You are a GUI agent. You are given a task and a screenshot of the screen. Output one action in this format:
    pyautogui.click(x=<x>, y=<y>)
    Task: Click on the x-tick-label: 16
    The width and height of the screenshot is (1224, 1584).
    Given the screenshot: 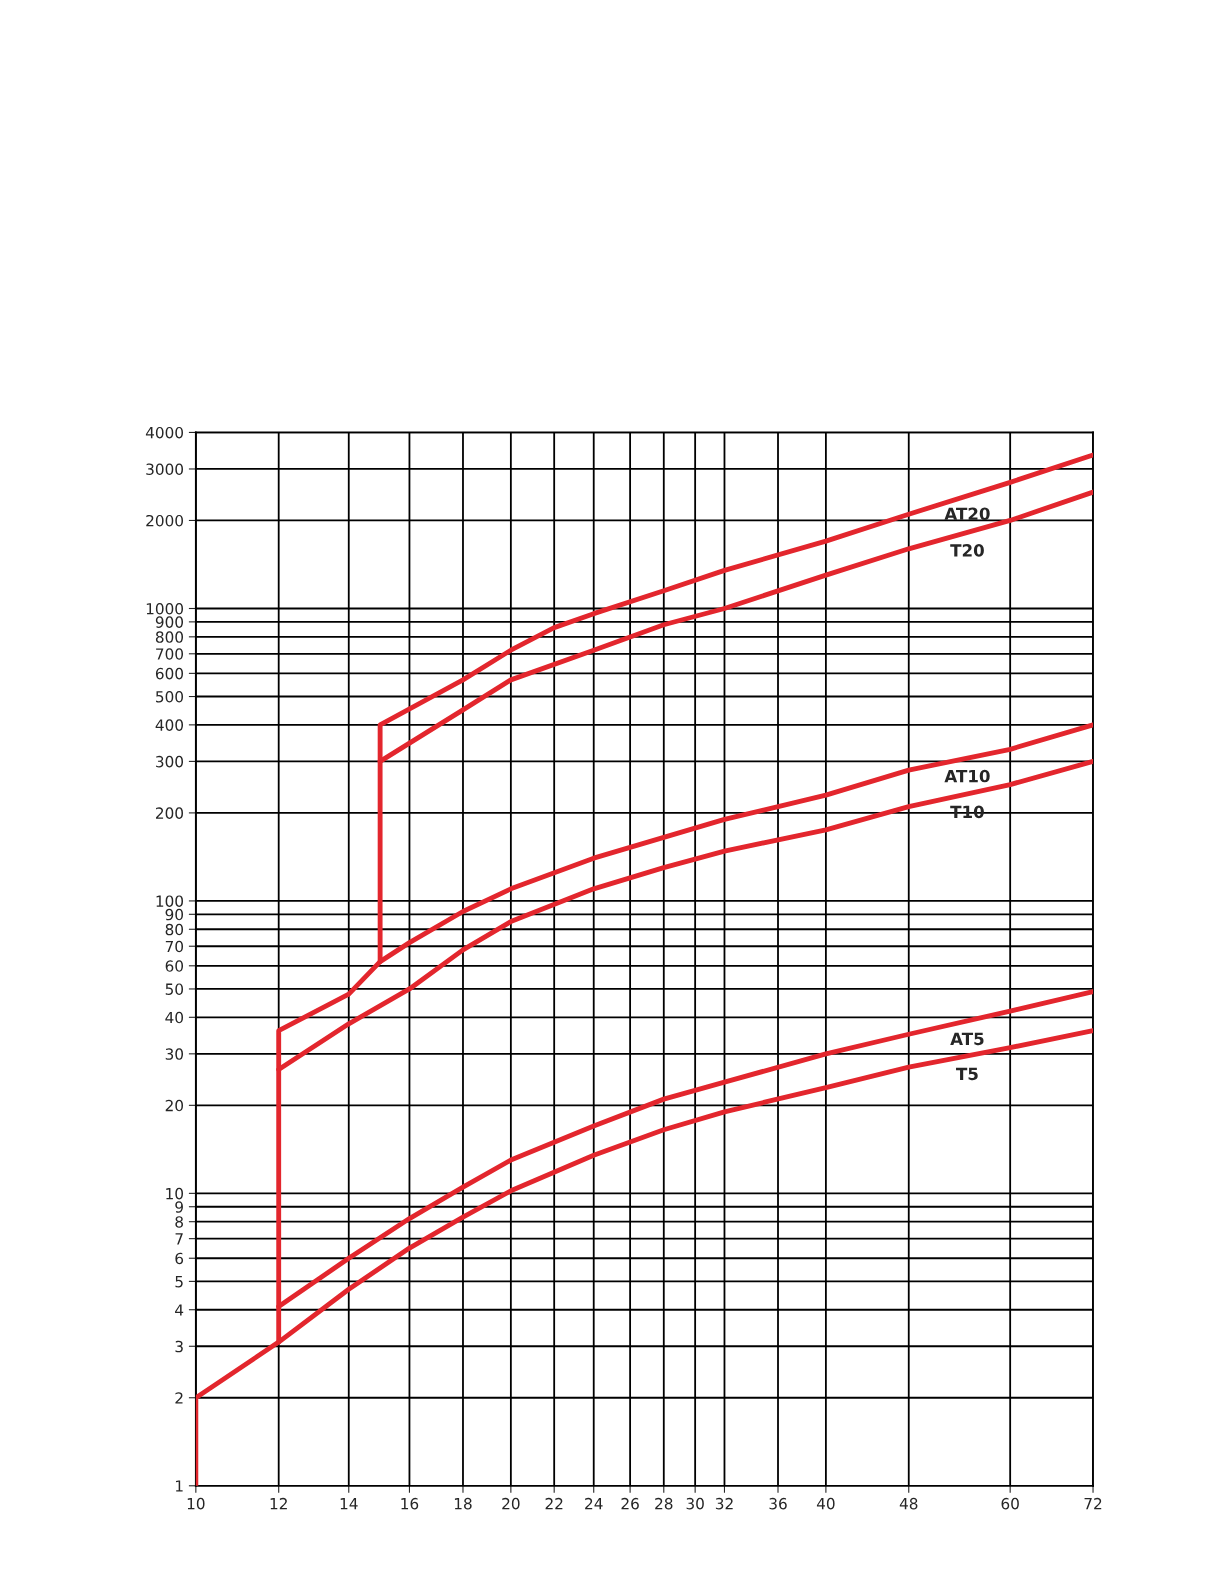 What is the action you would take?
    pyautogui.click(x=410, y=1503)
    